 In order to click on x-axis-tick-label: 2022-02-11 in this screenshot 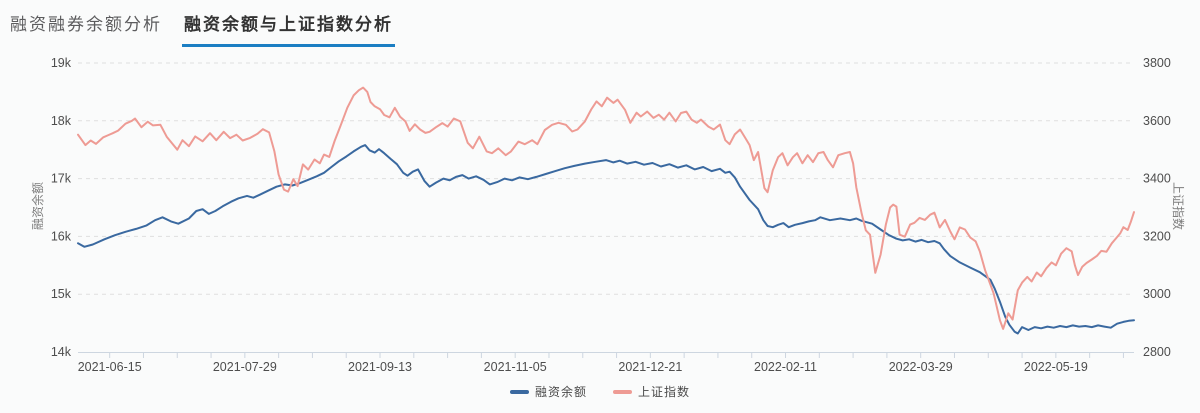, I will do `click(785, 367)`.